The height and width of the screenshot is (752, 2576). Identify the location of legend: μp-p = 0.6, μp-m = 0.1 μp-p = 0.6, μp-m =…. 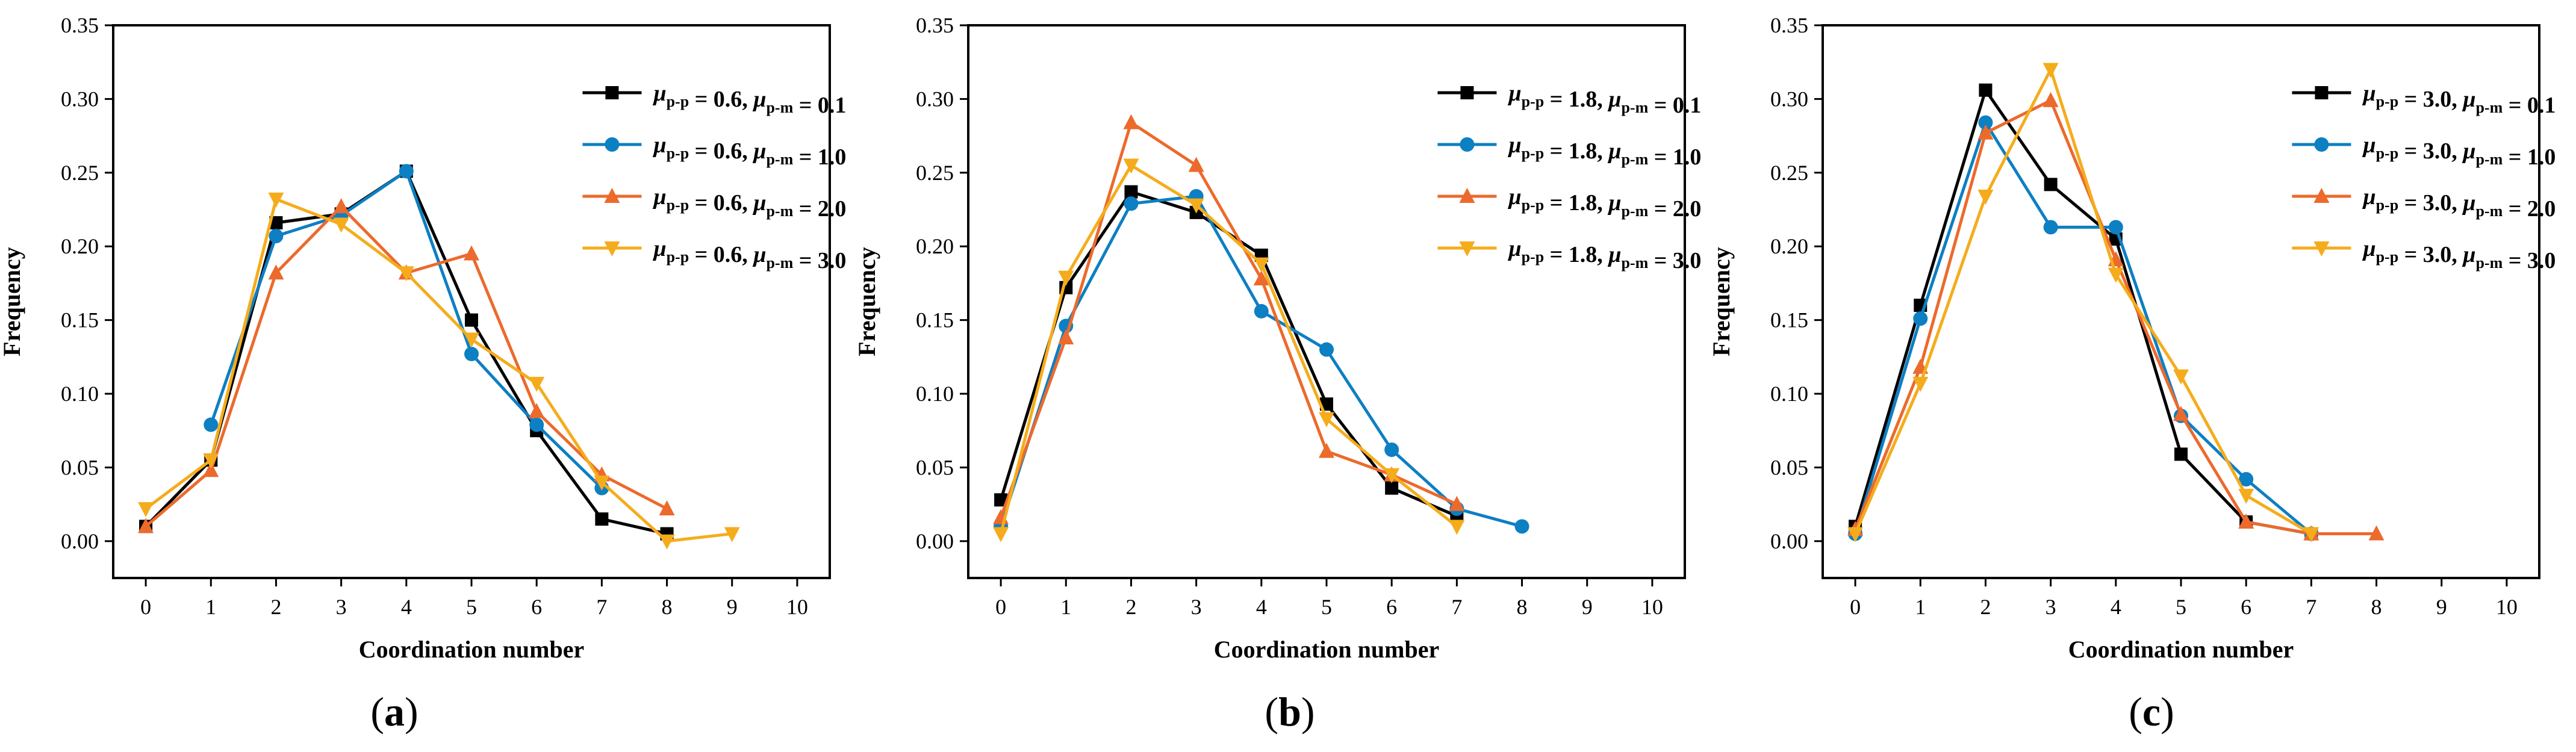
(714, 177).